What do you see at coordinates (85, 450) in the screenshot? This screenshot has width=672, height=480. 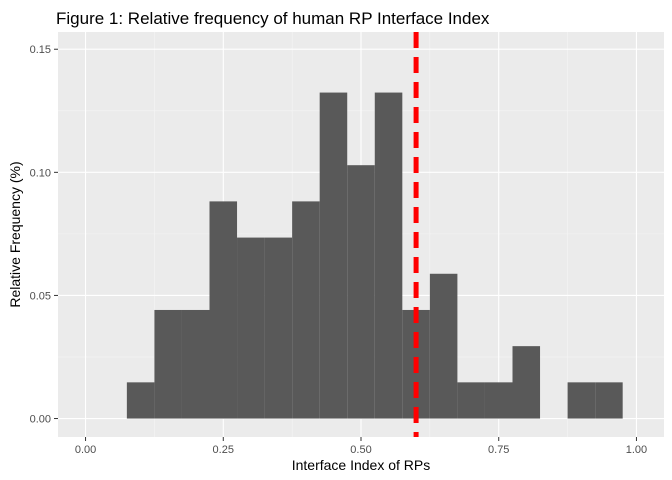 I see `x-tick-label: 0.00` at bounding box center [85, 450].